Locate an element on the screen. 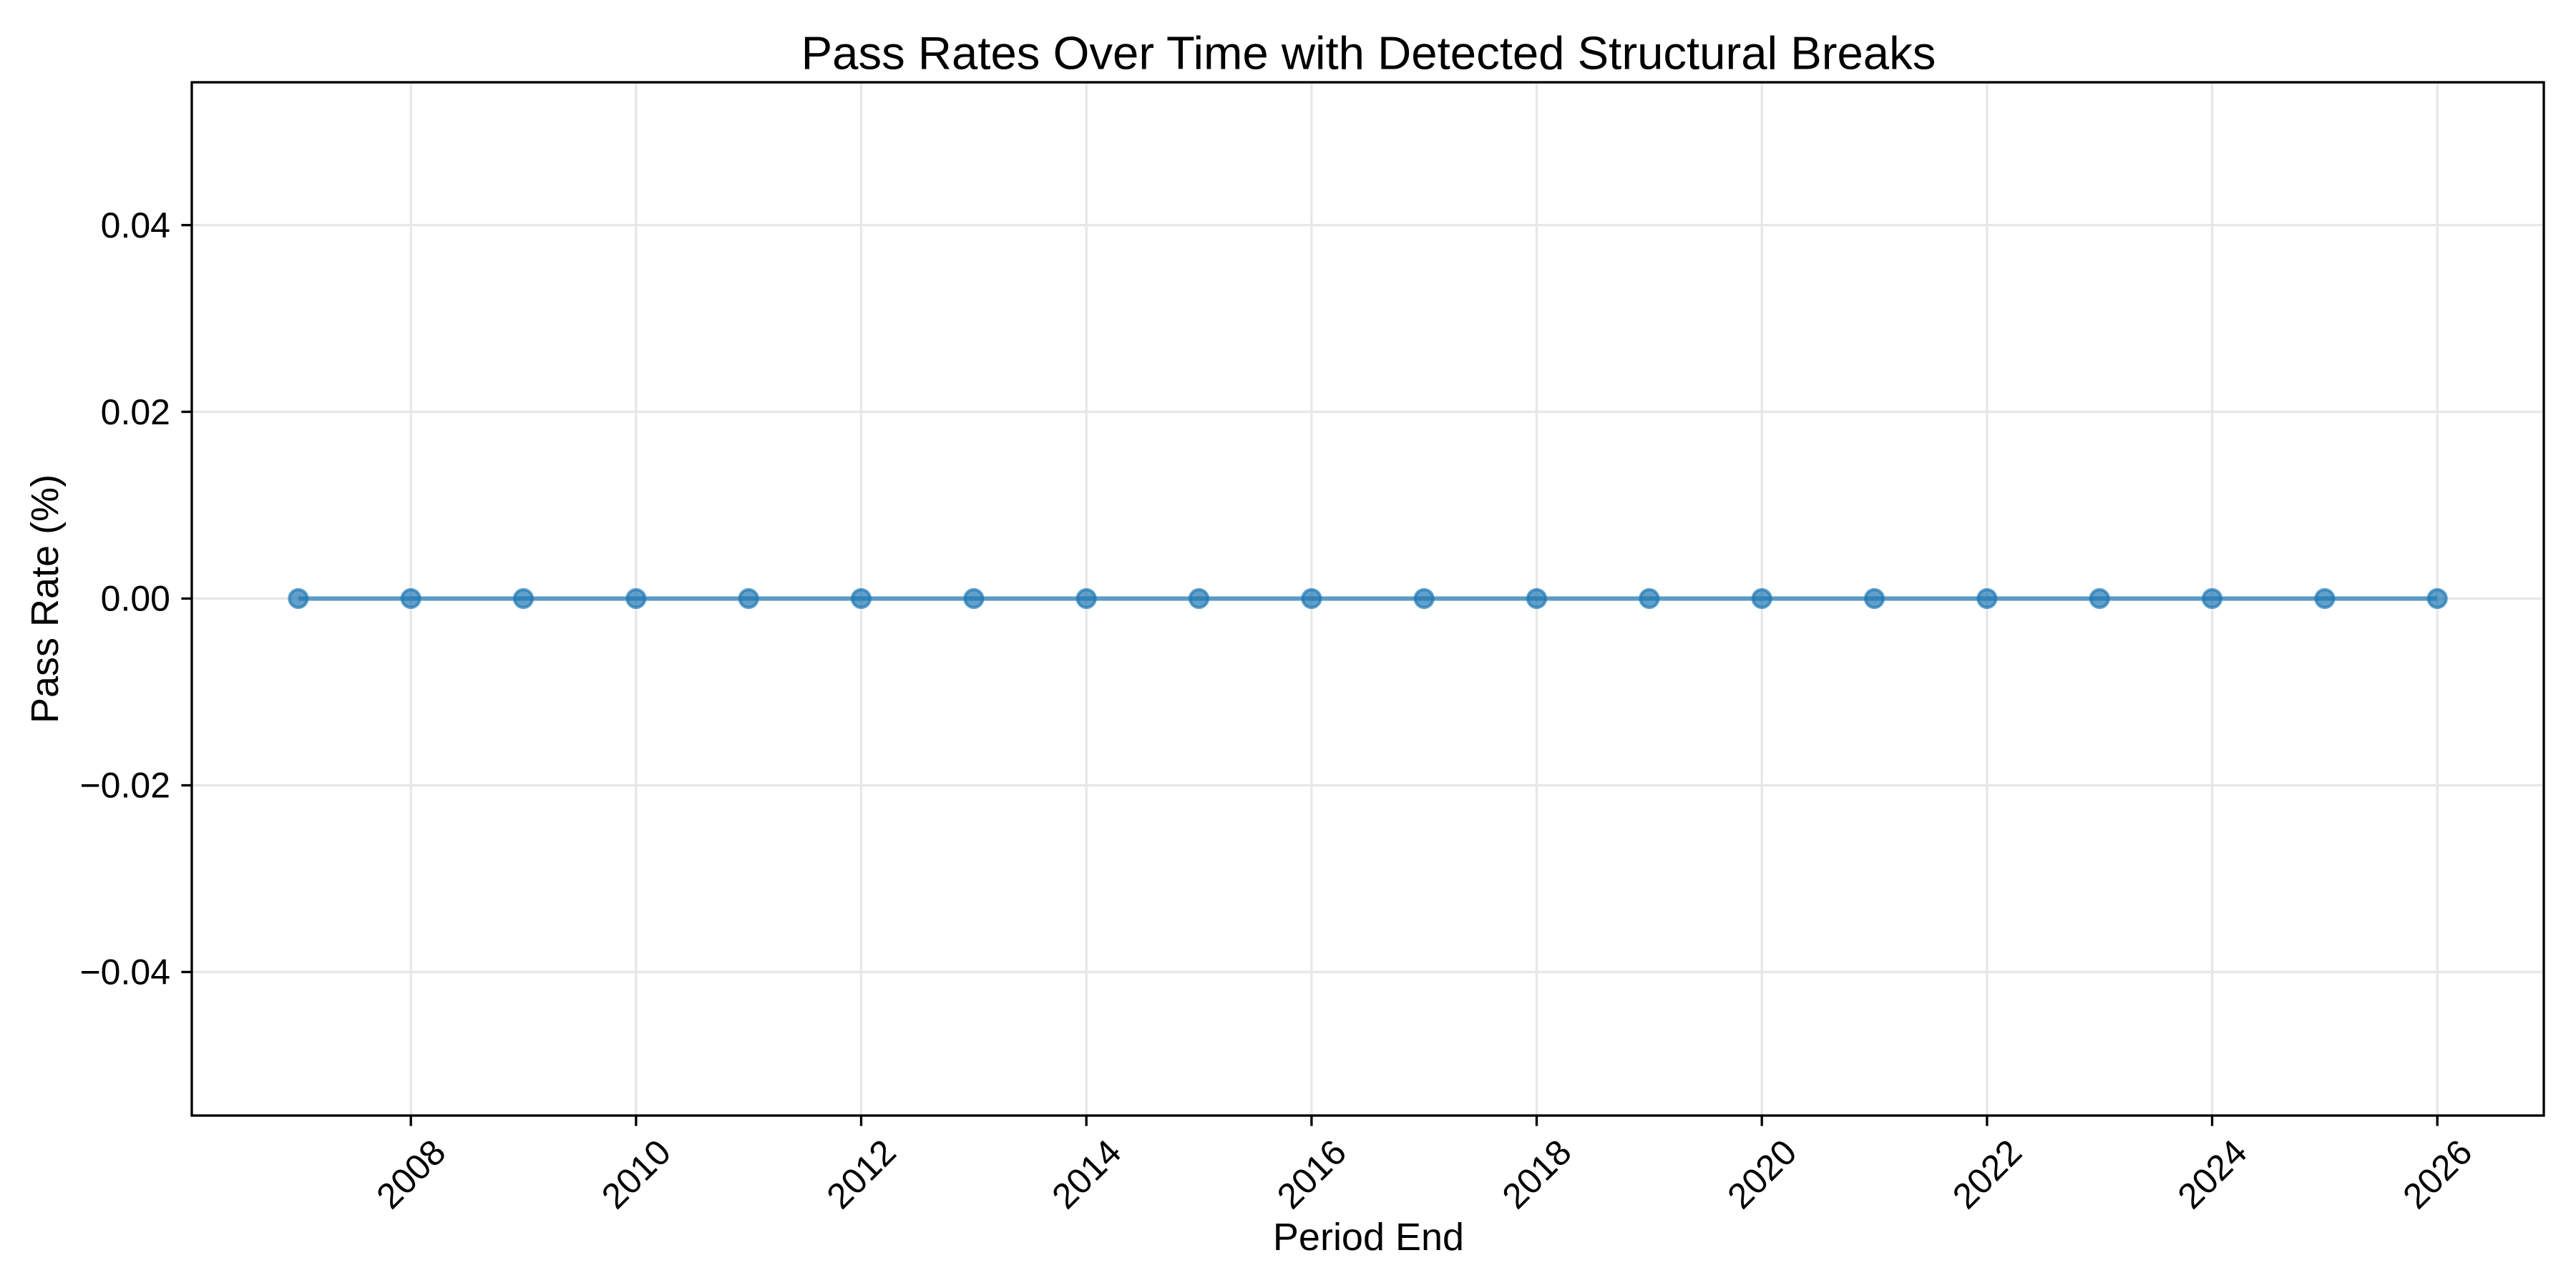 The image size is (2576, 1288). svg-text: 0.00 is located at coordinates (135, 599).